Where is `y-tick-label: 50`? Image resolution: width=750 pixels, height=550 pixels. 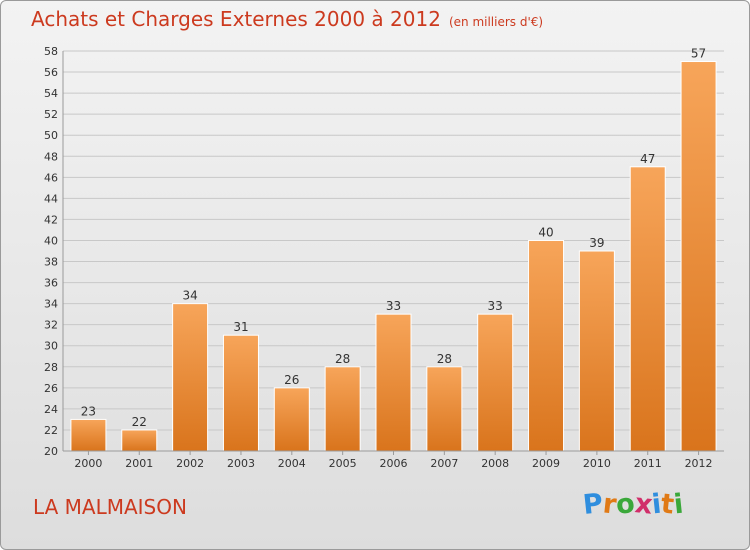 y-tick-label: 50 is located at coordinates (51, 135).